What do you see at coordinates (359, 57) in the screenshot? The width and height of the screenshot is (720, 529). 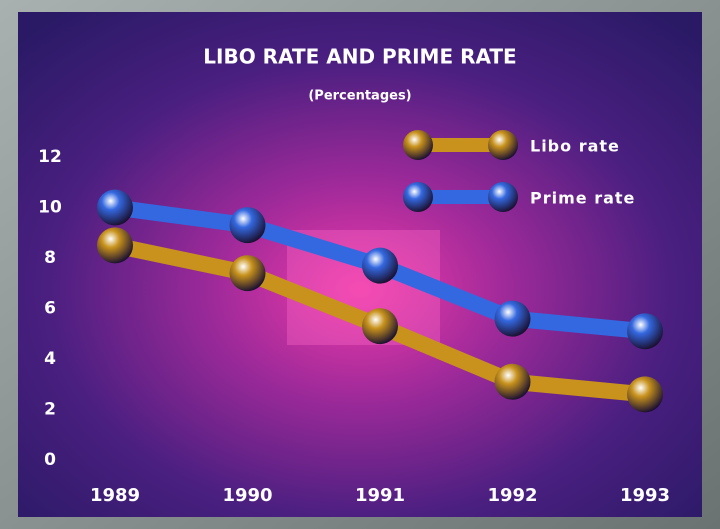 I see `chart-title: LIBO RATE AND PRIME RATE` at bounding box center [359, 57].